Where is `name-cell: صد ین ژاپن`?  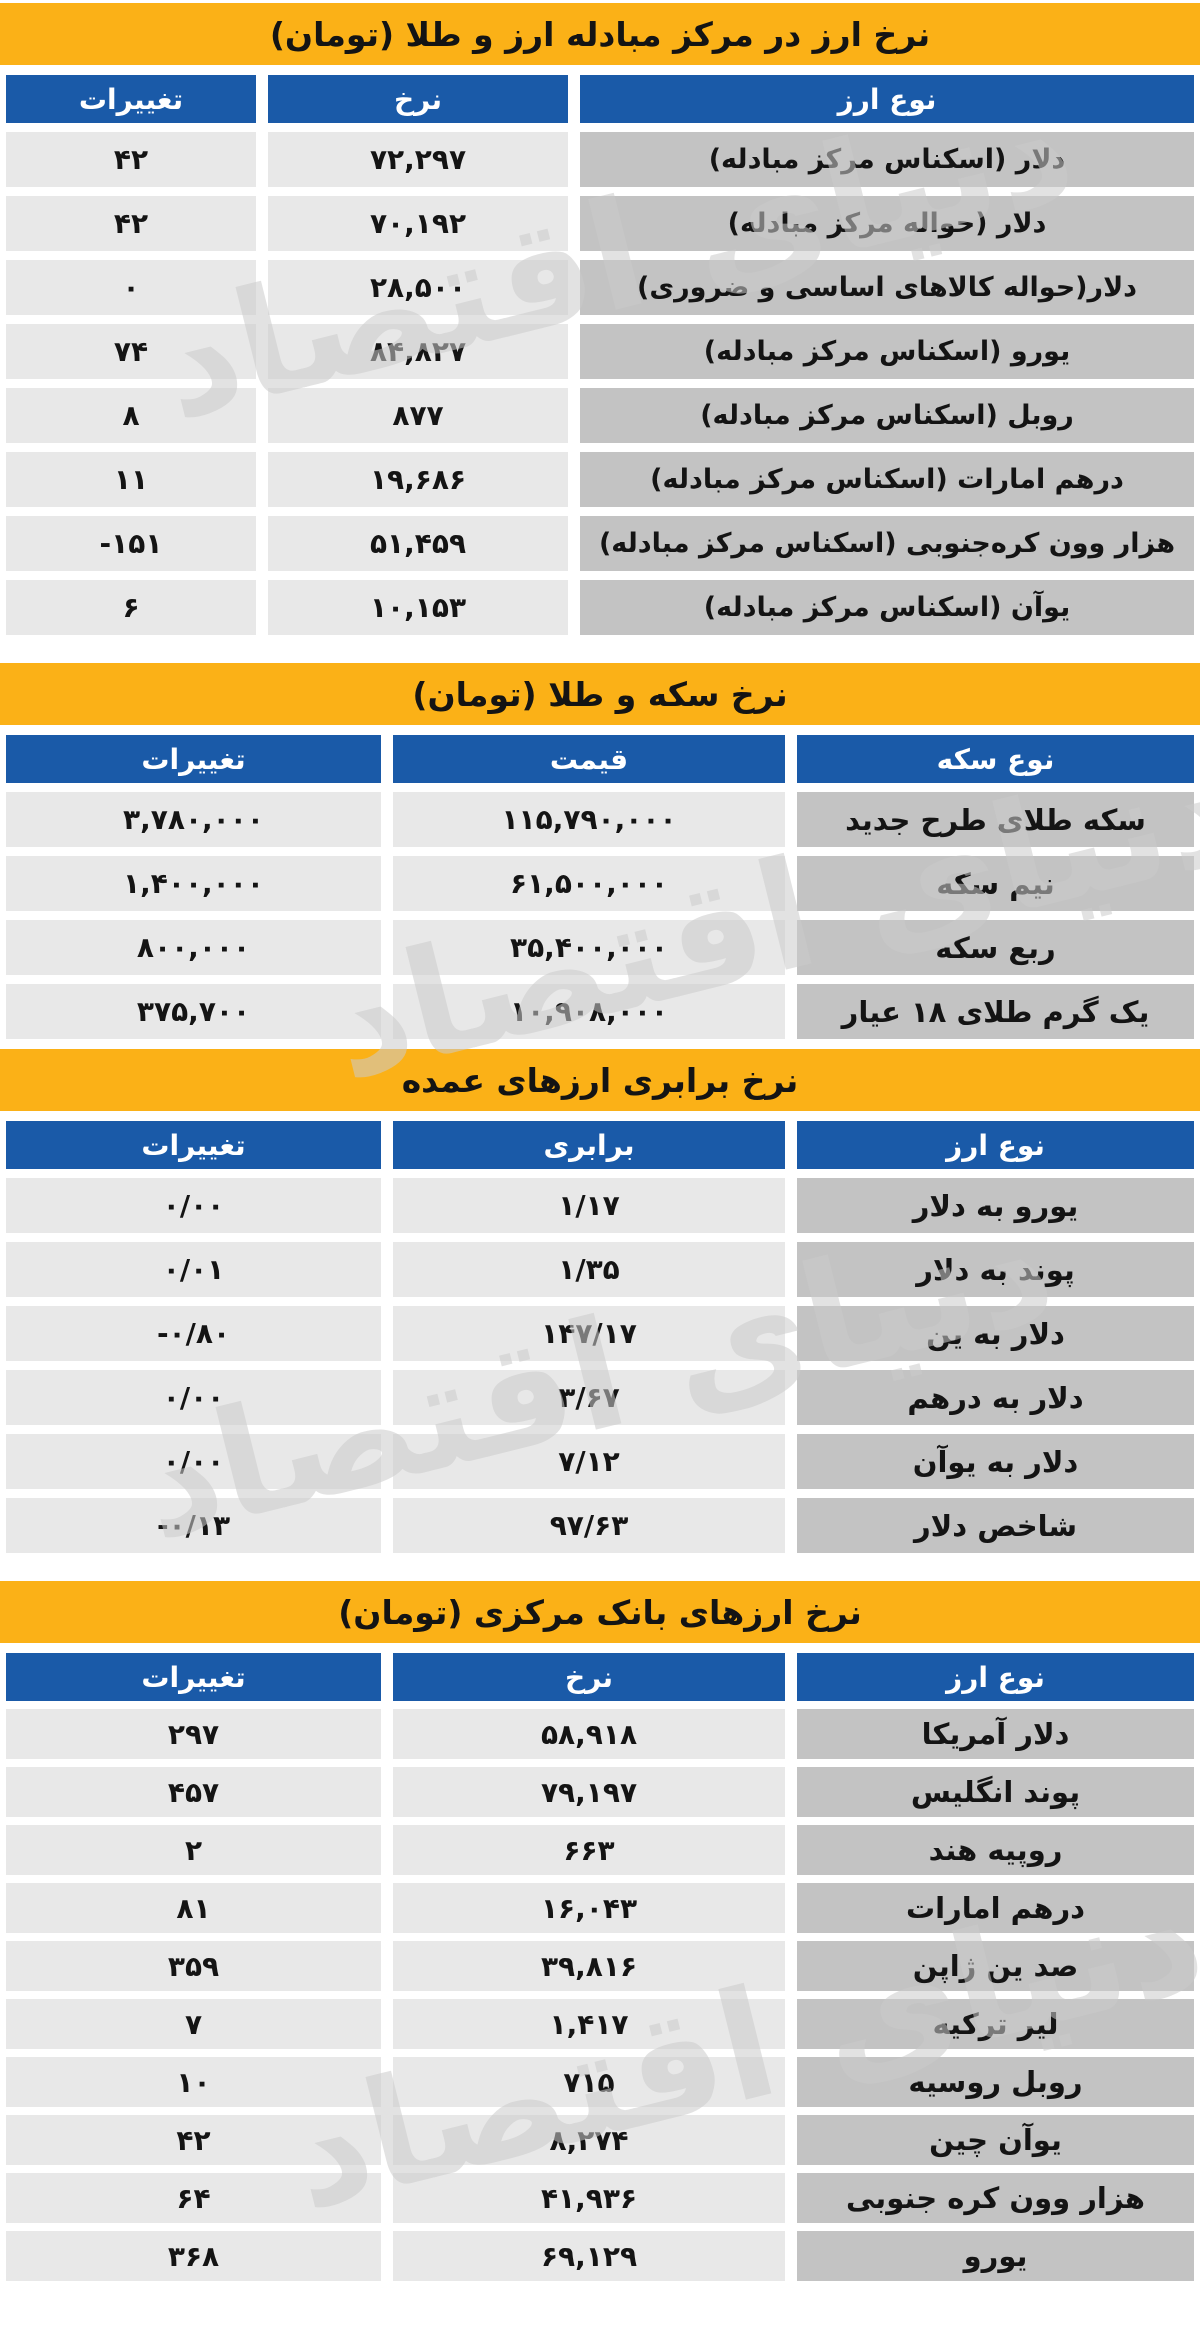 name-cell: صد ین ژاپن is located at coordinates (995, 1966).